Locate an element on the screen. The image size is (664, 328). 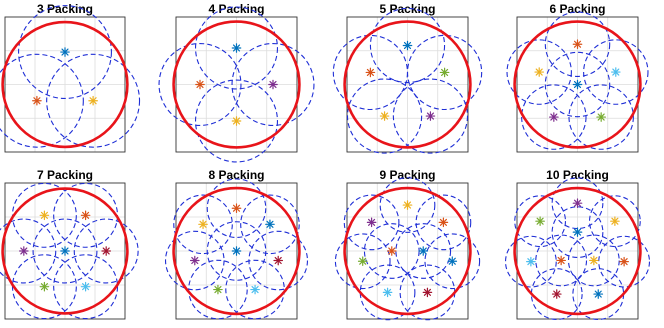
panel-title: 9 Packing is located at coordinates (407, 175).